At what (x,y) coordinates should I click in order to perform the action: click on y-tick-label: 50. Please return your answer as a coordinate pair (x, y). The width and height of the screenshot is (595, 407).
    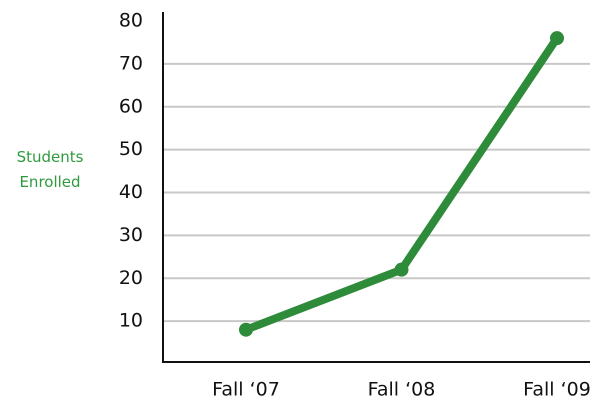
    Looking at the image, I should click on (131, 149).